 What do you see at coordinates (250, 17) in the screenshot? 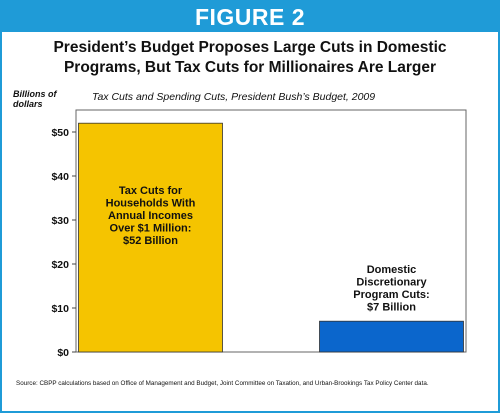
I see `figure-banner: FIGURE 2` at bounding box center [250, 17].